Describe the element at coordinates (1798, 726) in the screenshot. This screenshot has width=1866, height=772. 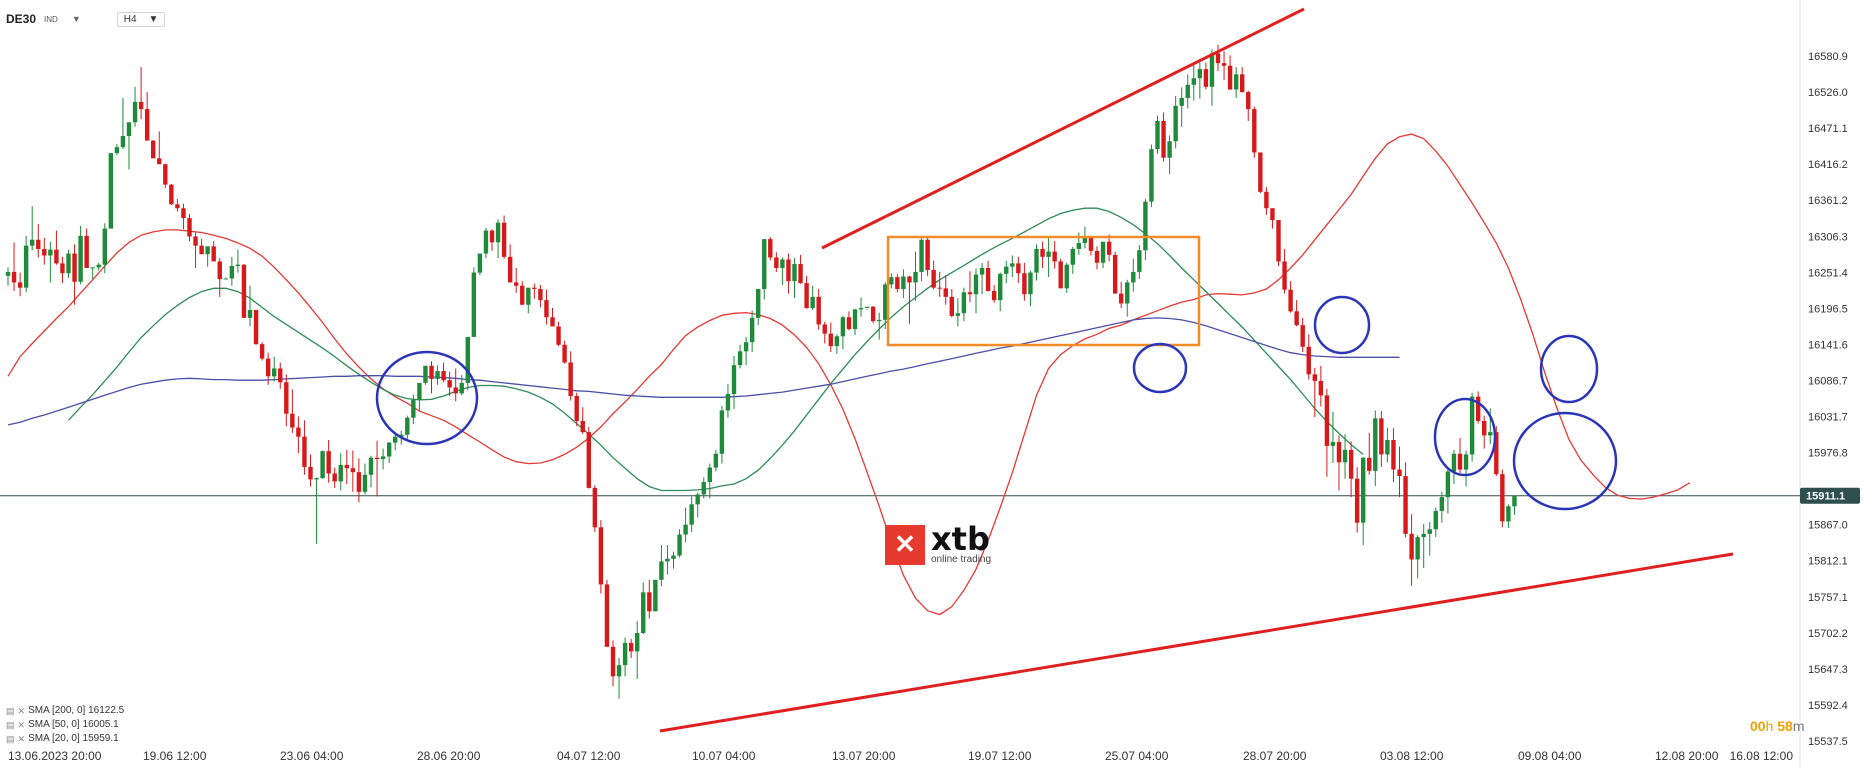
I see `timer-minutes-unit: m` at that location.